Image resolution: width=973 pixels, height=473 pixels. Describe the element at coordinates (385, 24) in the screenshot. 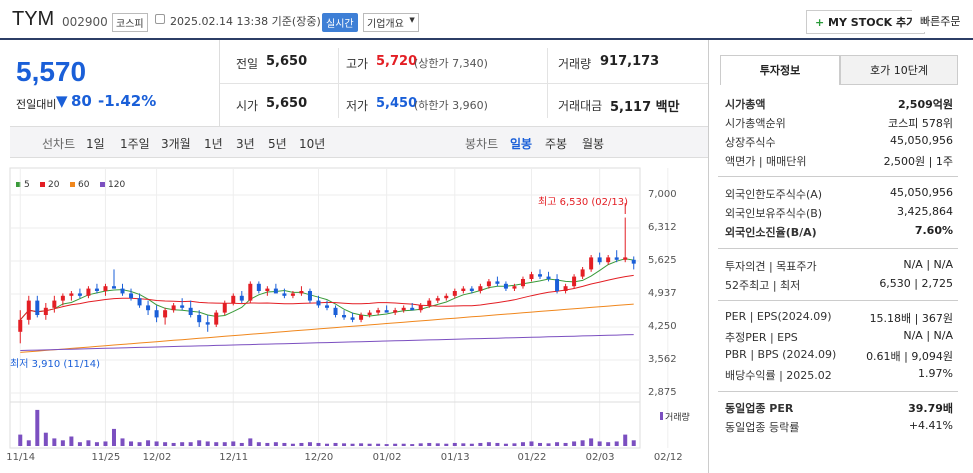

I see `company-info-label: 기업개요` at that location.